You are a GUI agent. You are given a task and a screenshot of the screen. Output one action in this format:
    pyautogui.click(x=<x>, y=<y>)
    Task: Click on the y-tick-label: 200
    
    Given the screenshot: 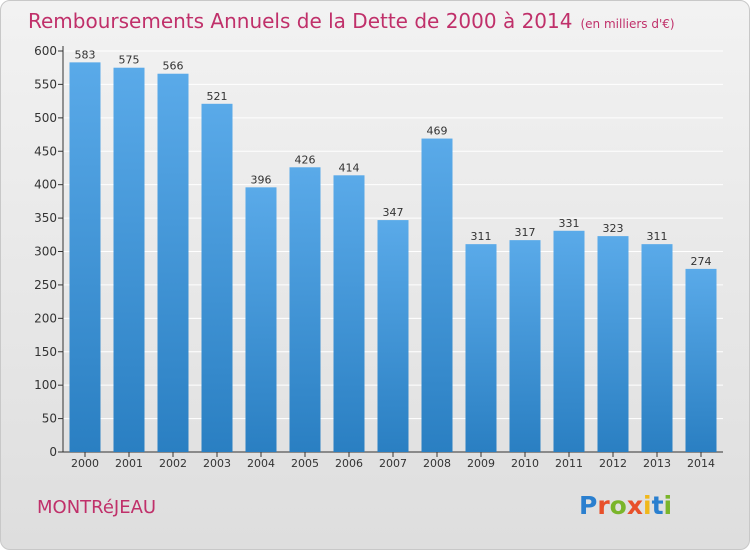 What is the action you would take?
    pyautogui.click(x=45, y=318)
    